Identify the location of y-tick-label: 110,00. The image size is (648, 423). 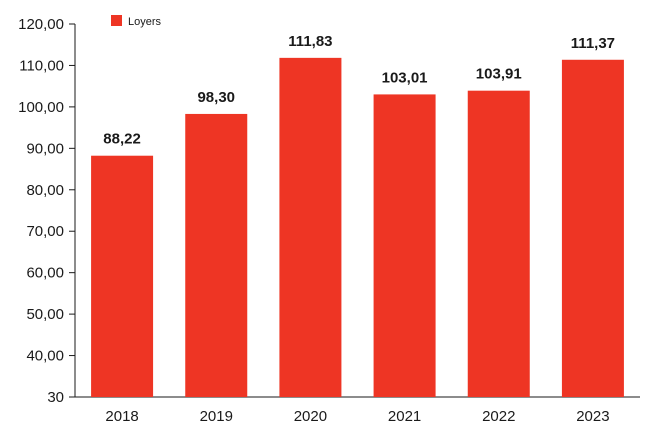
(41, 65).